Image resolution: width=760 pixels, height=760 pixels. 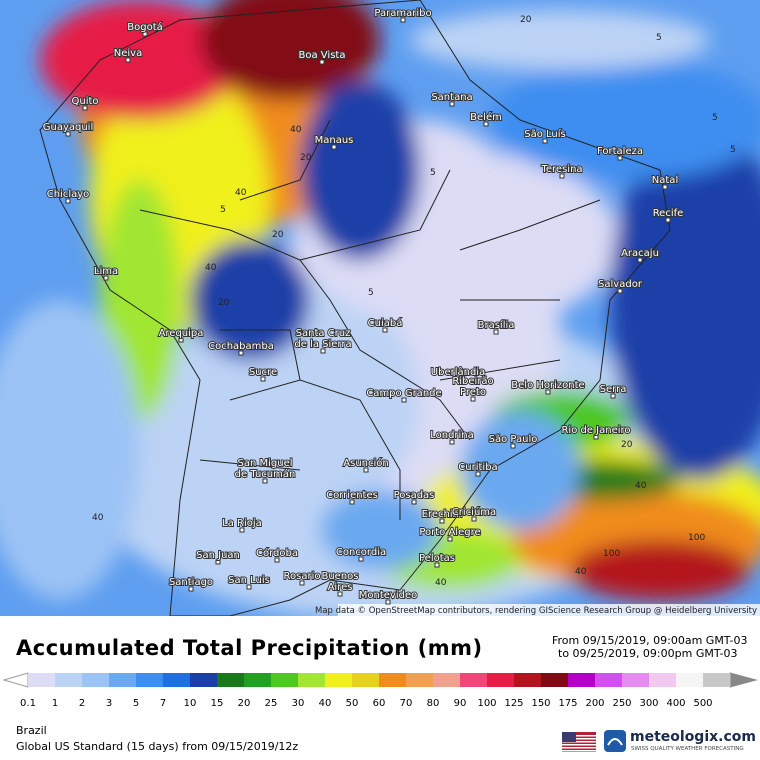 I want to click on legend-label: 500, so click(x=702, y=703).